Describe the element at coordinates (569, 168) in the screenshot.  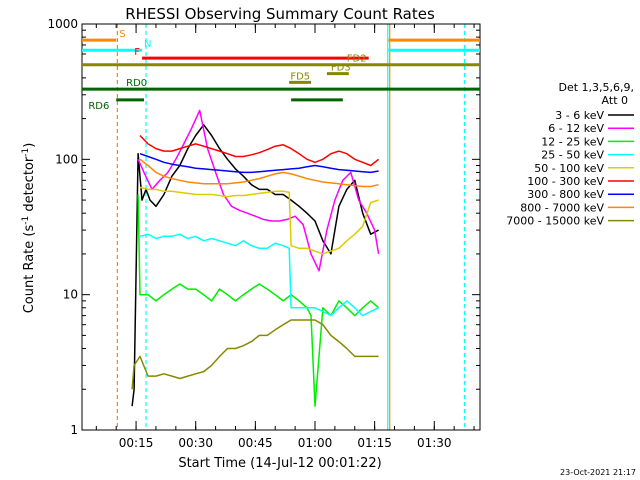
I see `legend-entry-label-5: 50 - 100 keV` at that location.